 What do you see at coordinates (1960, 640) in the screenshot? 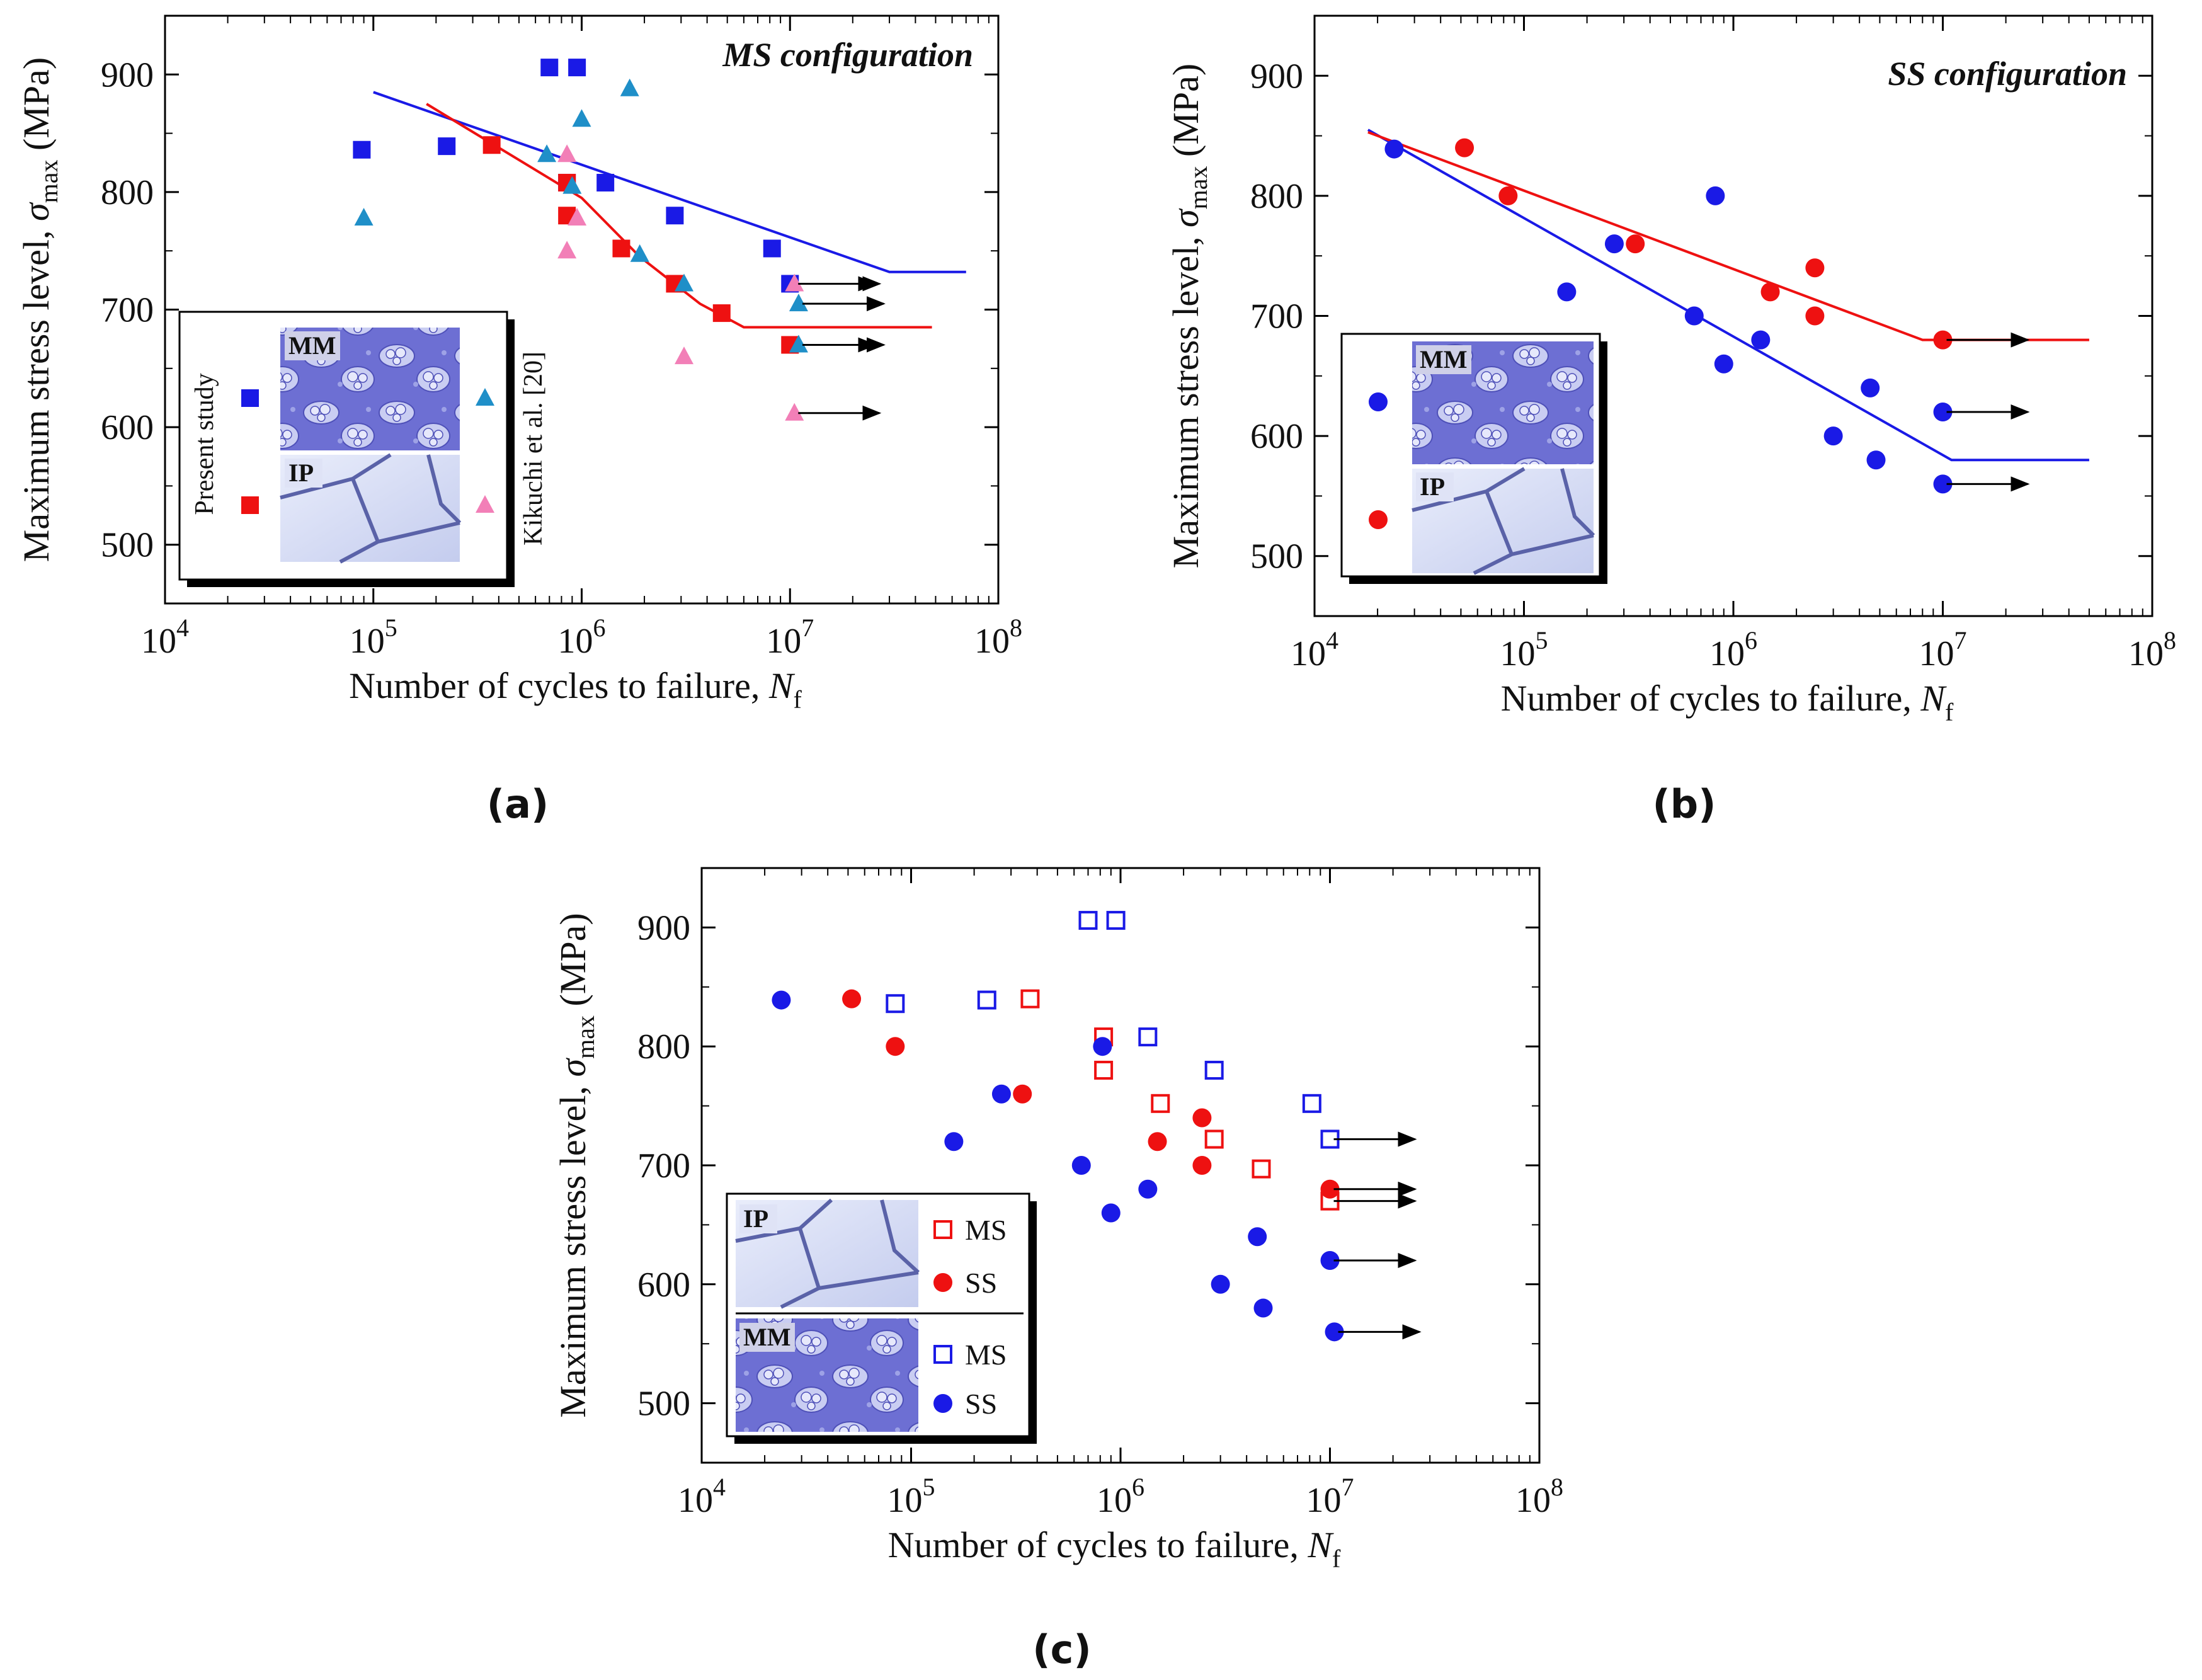
I see `x-tick-exponent: 7` at bounding box center [1960, 640].